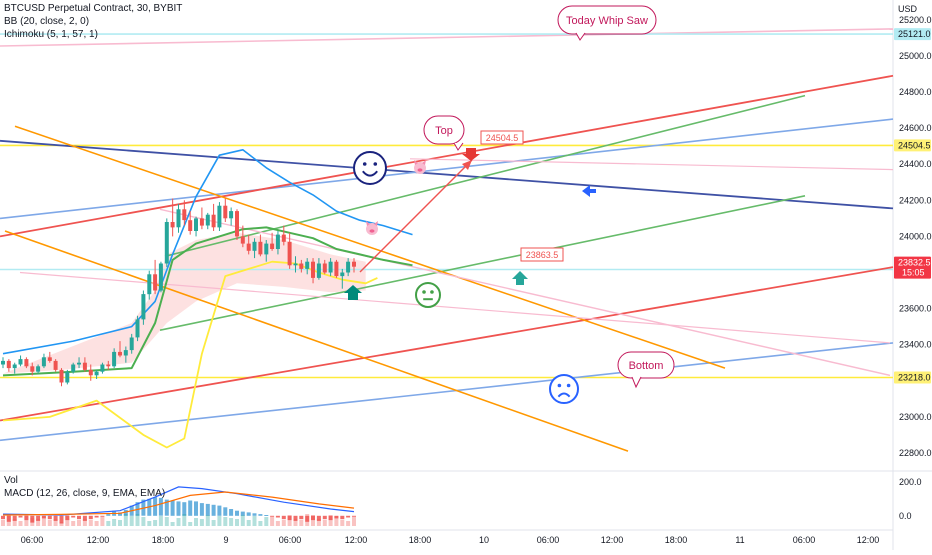  I want to click on price-tick-label: 23000.0, so click(915, 417).